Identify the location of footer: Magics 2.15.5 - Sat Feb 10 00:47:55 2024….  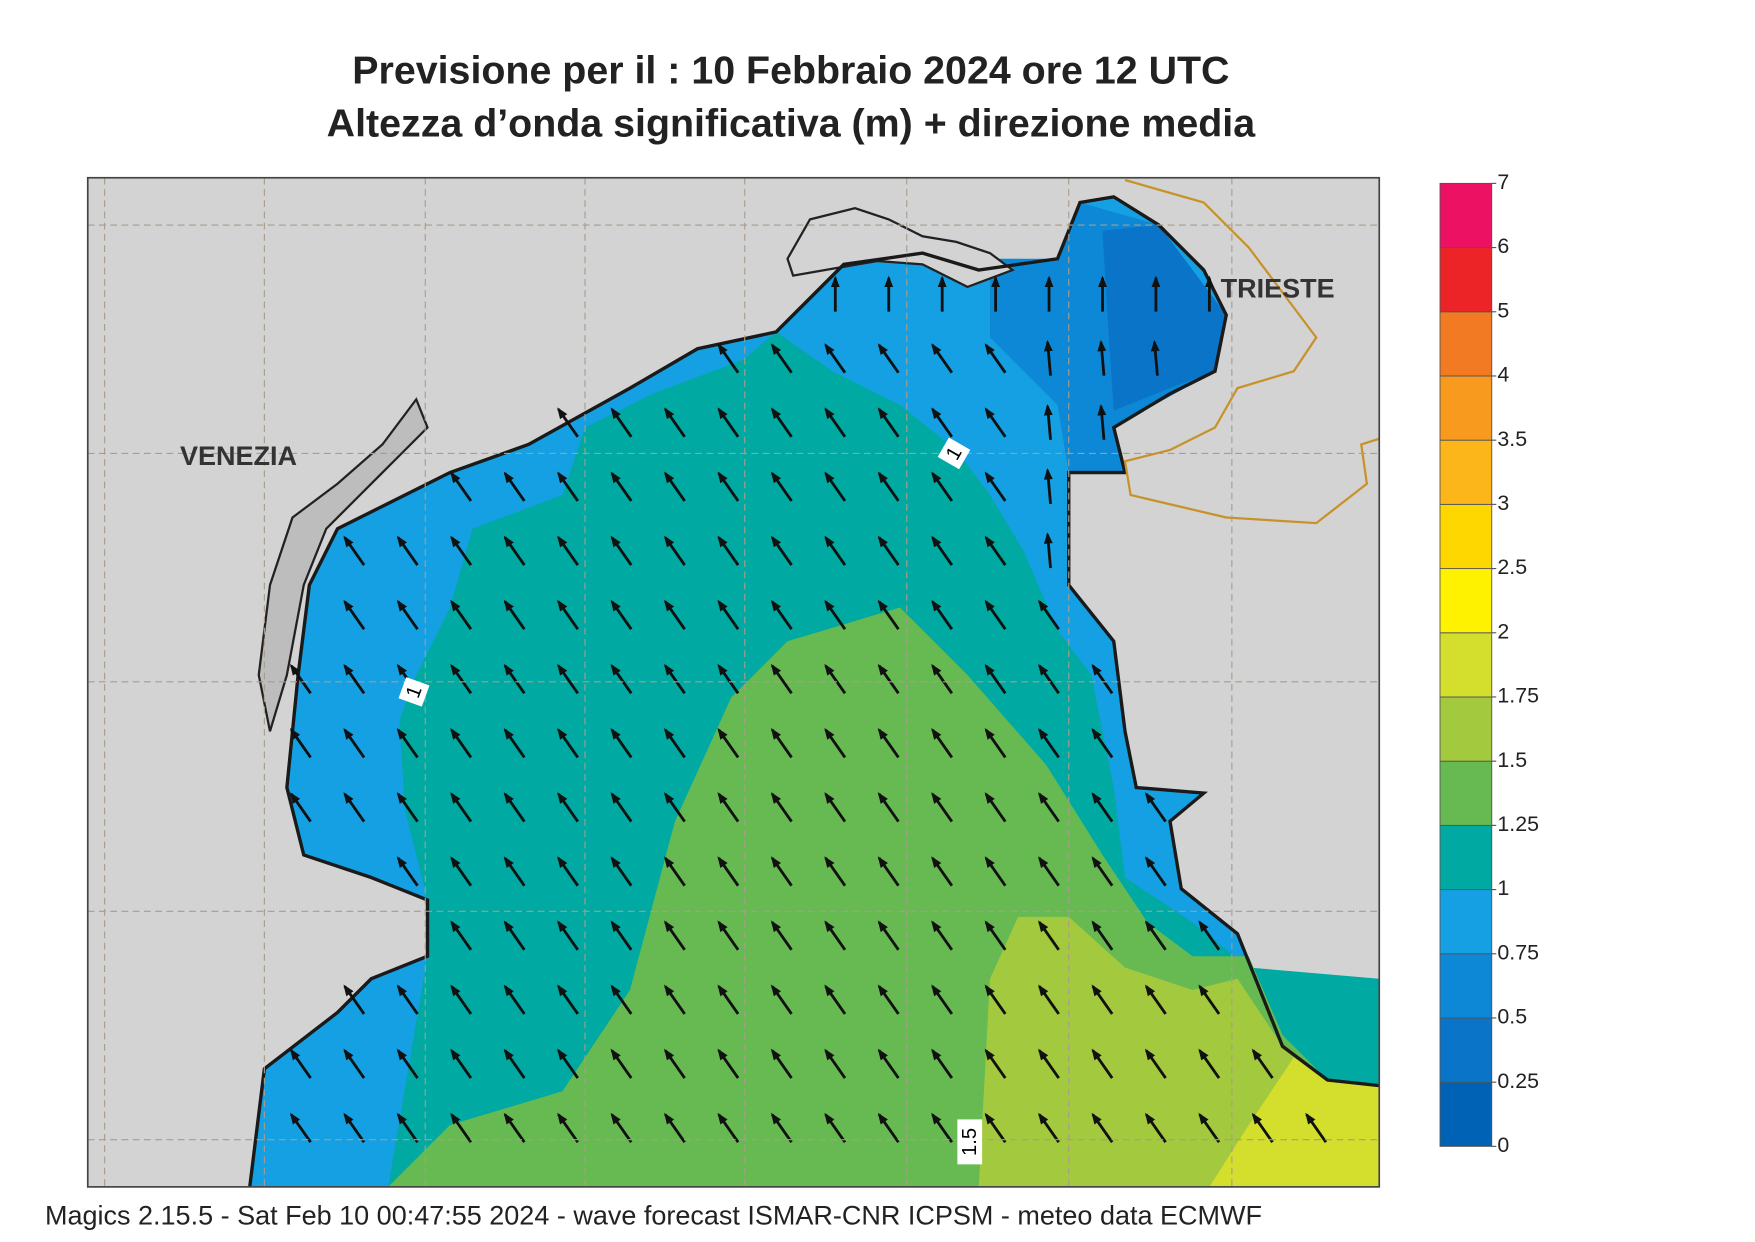
(653, 1215).